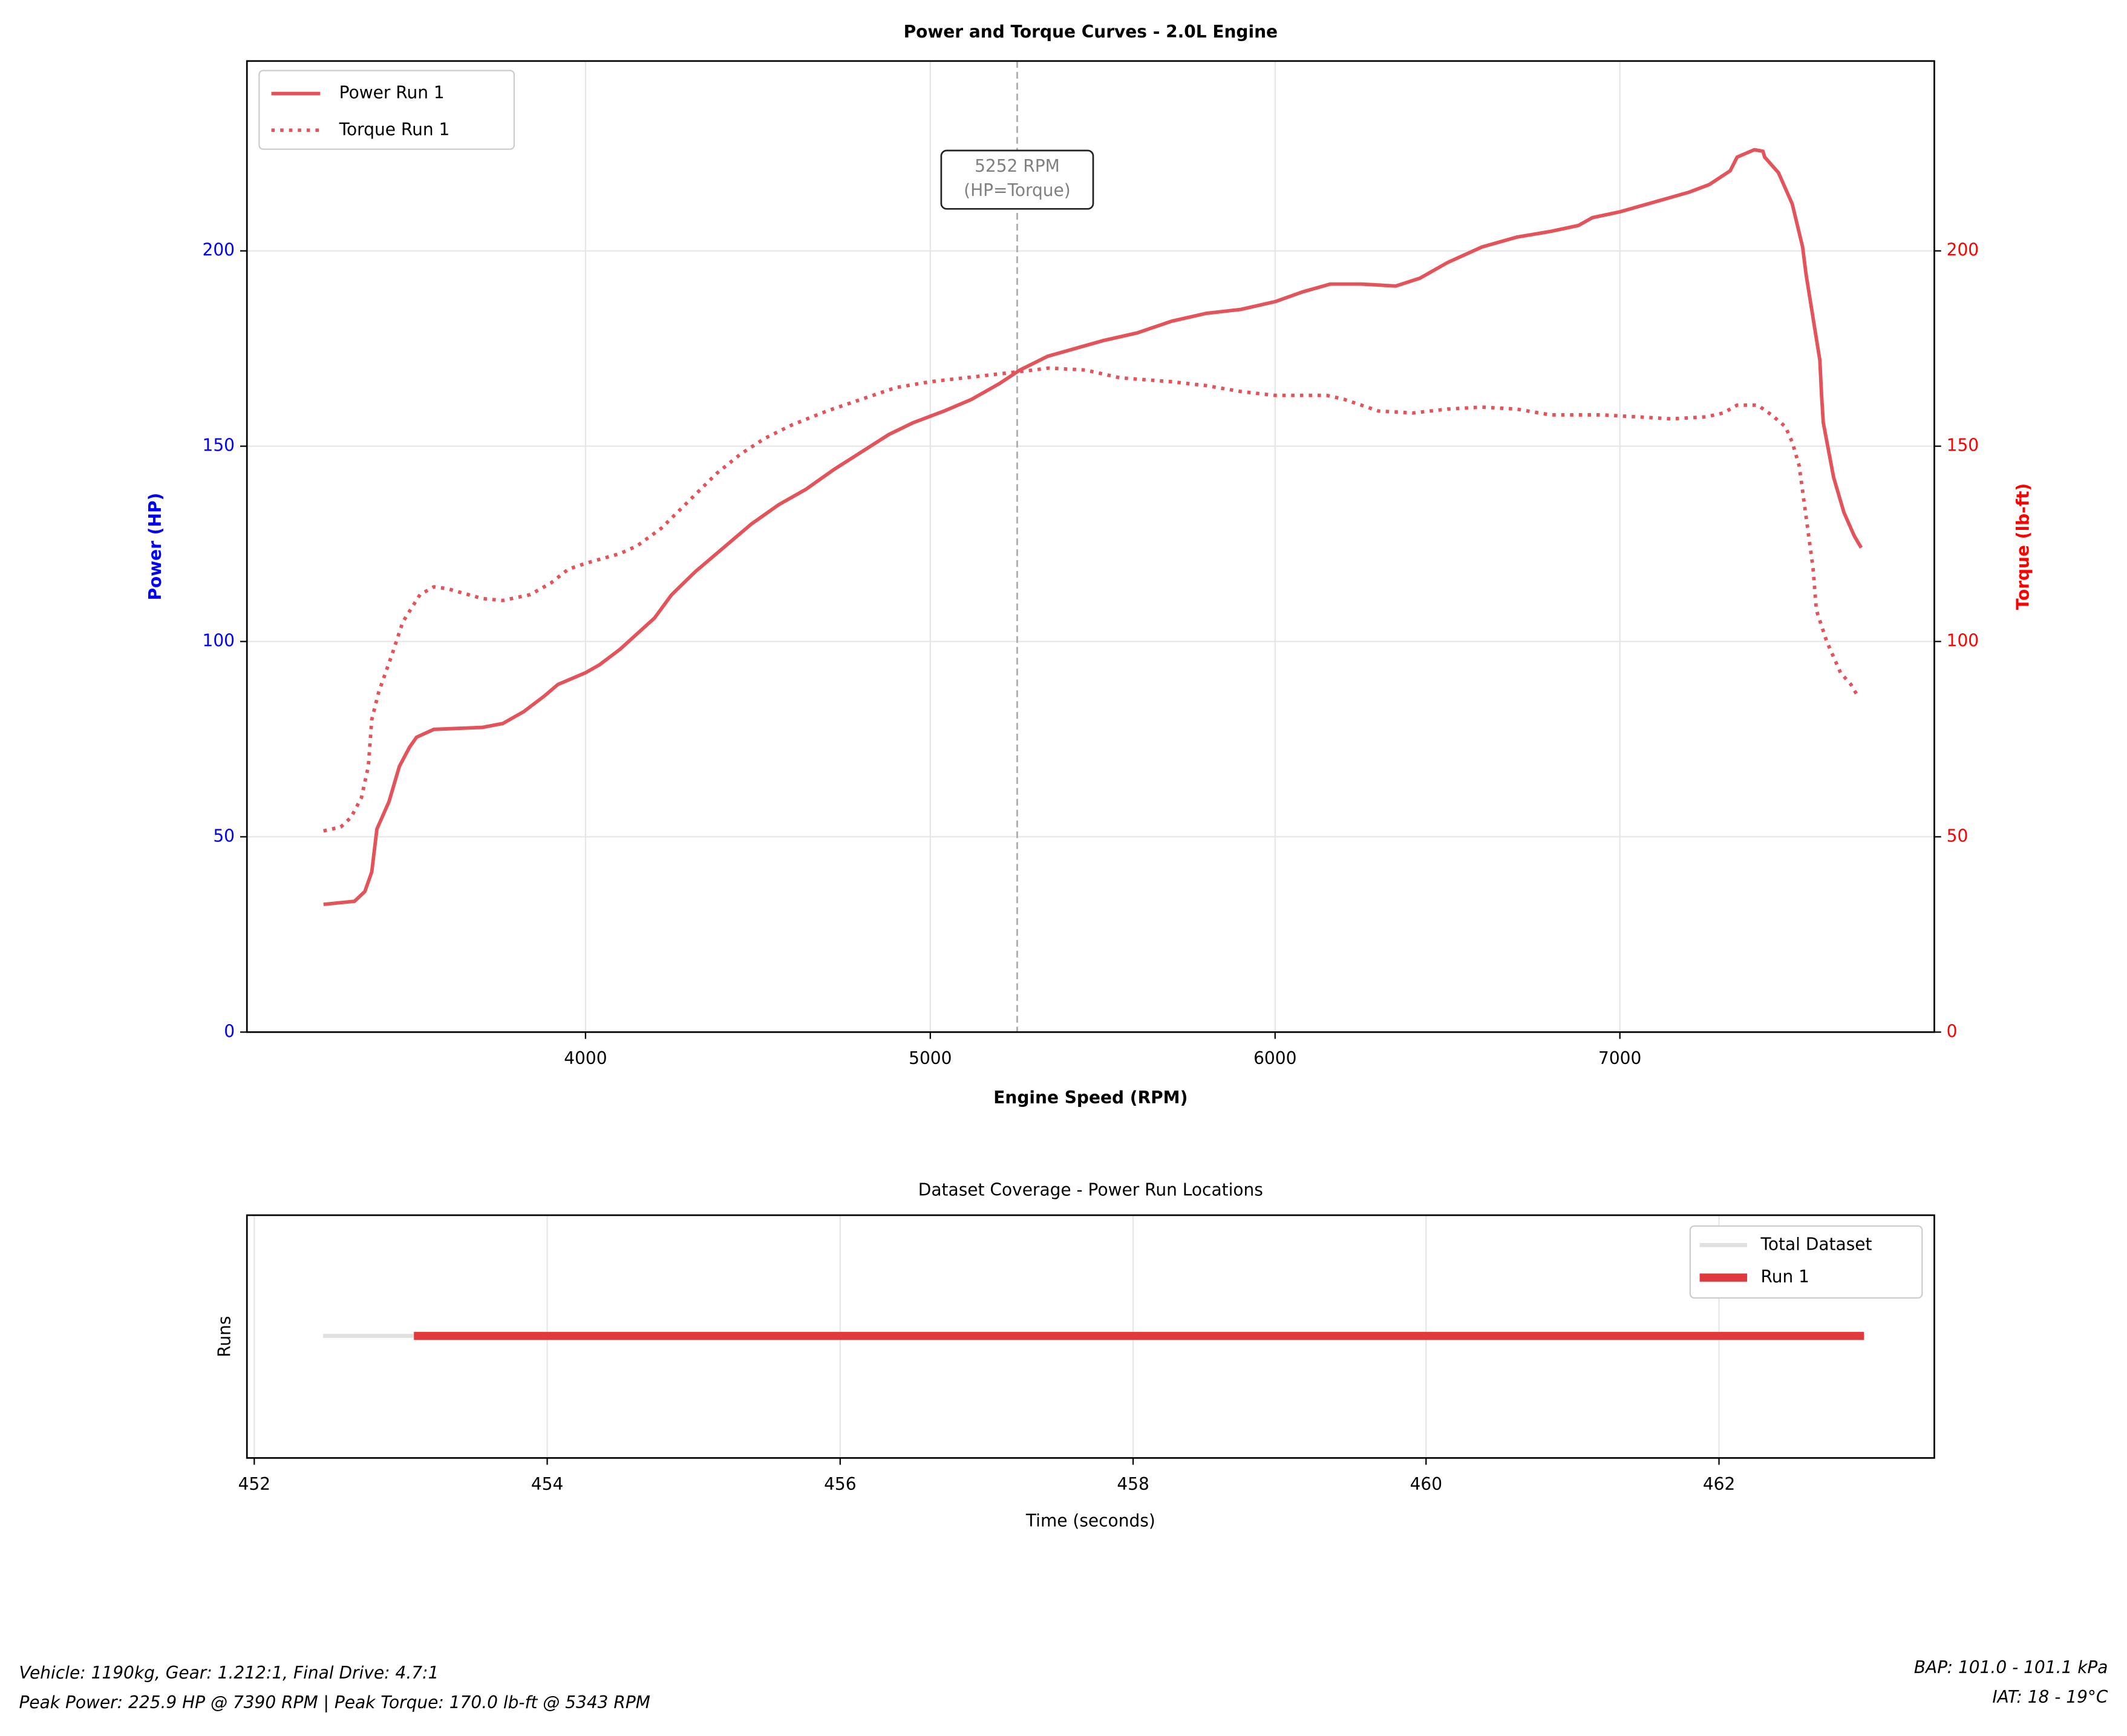  What do you see at coordinates (1017, 166) in the screenshot?
I see `annotation: 5252 RPM` at bounding box center [1017, 166].